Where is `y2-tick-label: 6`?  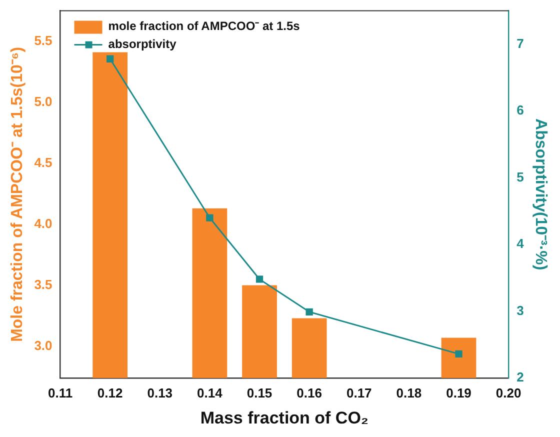 y2-tick-label: 6 is located at coordinates (520, 110).